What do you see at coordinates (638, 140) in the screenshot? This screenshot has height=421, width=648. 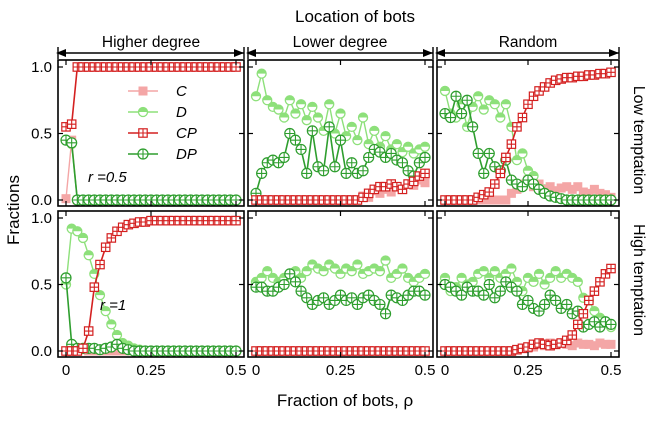 I see `row-label-low-temptation: Low temptation` at bounding box center [638, 140].